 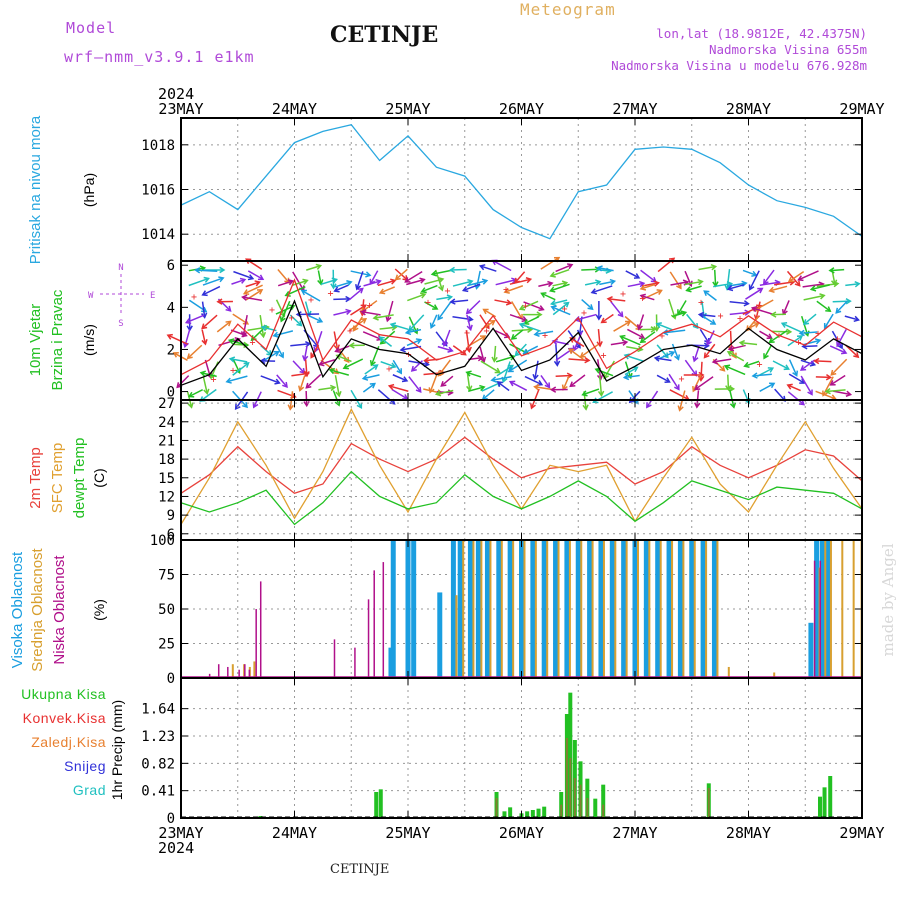 What do you see at coordinates (761, 33) in the screenshot?
I see `coordinates-text: lon,lat (18.9812E, 42.4375N)` at bounding box center [761, 33].